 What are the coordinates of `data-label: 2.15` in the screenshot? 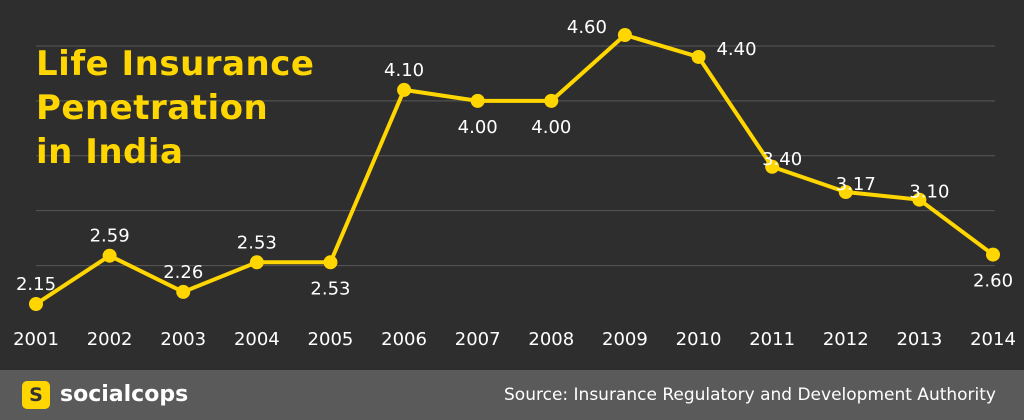 It's located at (36, 284).